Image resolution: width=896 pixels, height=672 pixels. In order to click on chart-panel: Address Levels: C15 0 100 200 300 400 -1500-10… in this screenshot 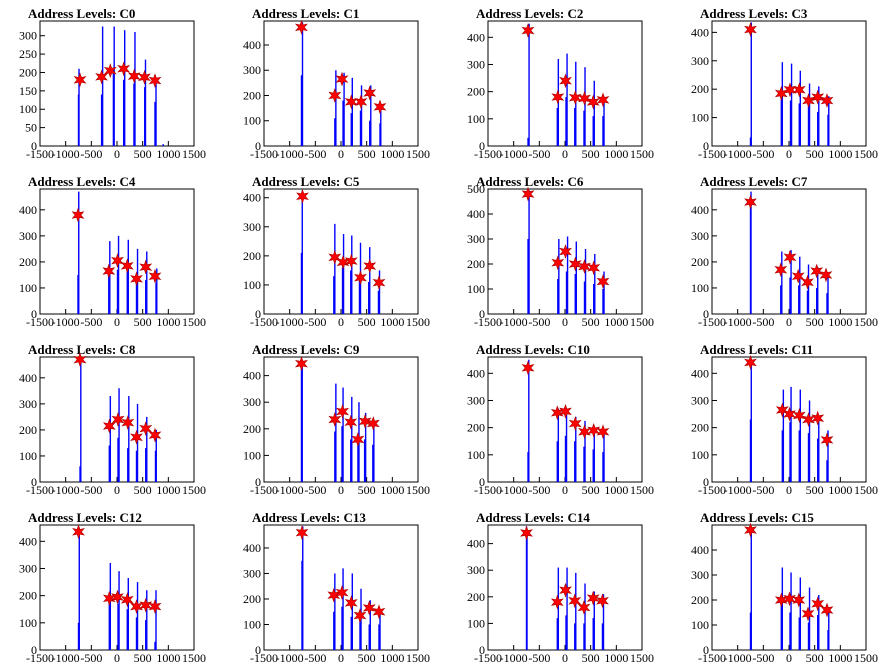, I will do `click(784, 587)`.